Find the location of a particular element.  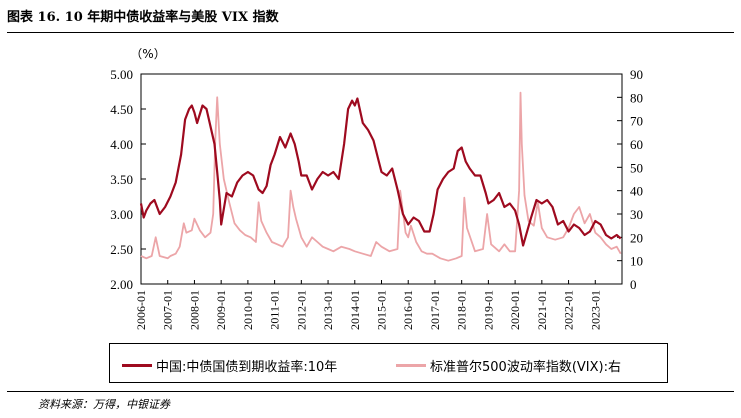

legend-swatch-yield is located at coordinates (137, 365).